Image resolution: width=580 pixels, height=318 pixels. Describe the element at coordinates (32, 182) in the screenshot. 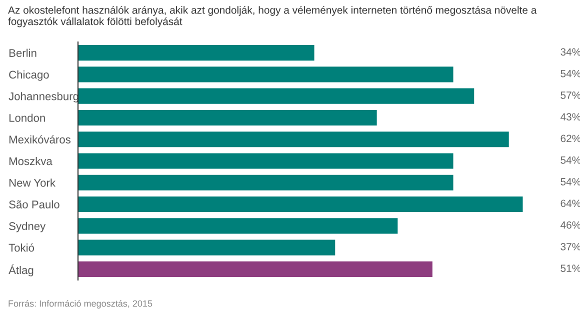

I see `y-tick-label: New York` at that location.